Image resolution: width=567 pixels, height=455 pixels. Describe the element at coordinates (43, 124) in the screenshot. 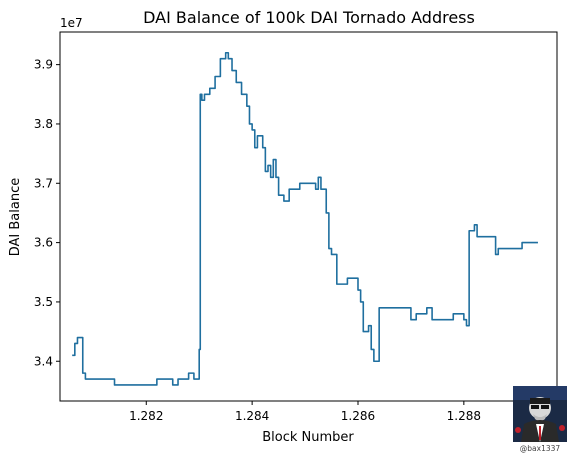

I see `y-tick-label: 3.8` at that location.